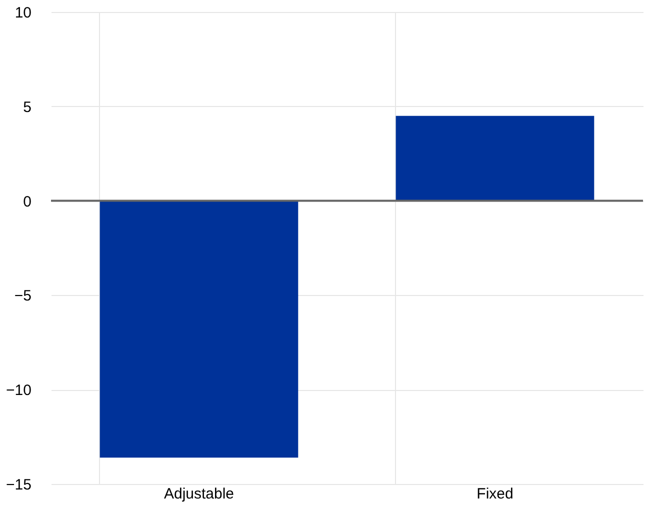  What do you see at coordinates (23, 13) in the screenshot?
I see `y-tick-label: 10` at bounding box center [23, 13].